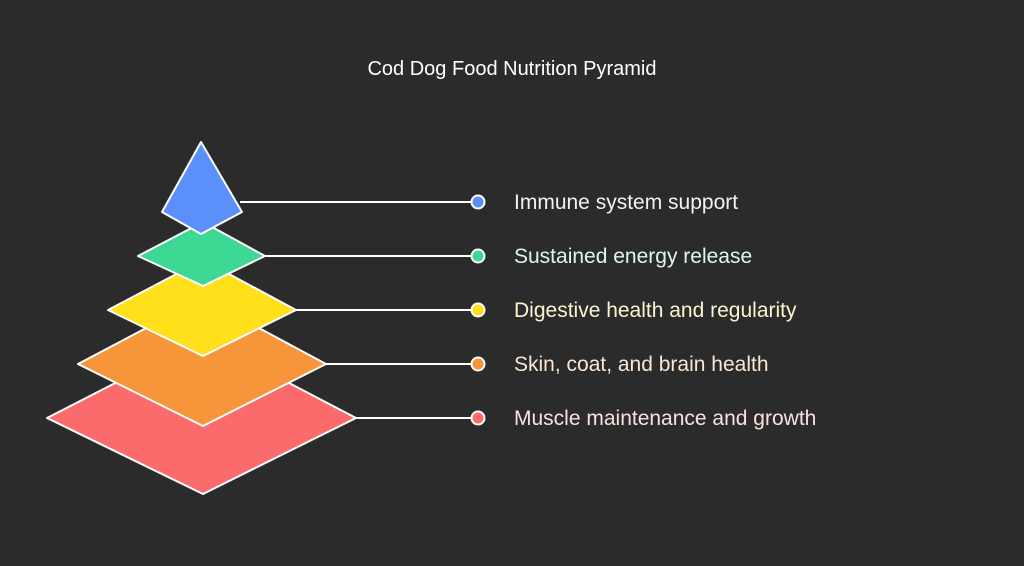 This screenshot has width=1024, height=566. Describe the element at coordinates (511, 69) in the screenshot. I see `diagram-title: Cod Dog Food Nutrition Pyramid` at that location.